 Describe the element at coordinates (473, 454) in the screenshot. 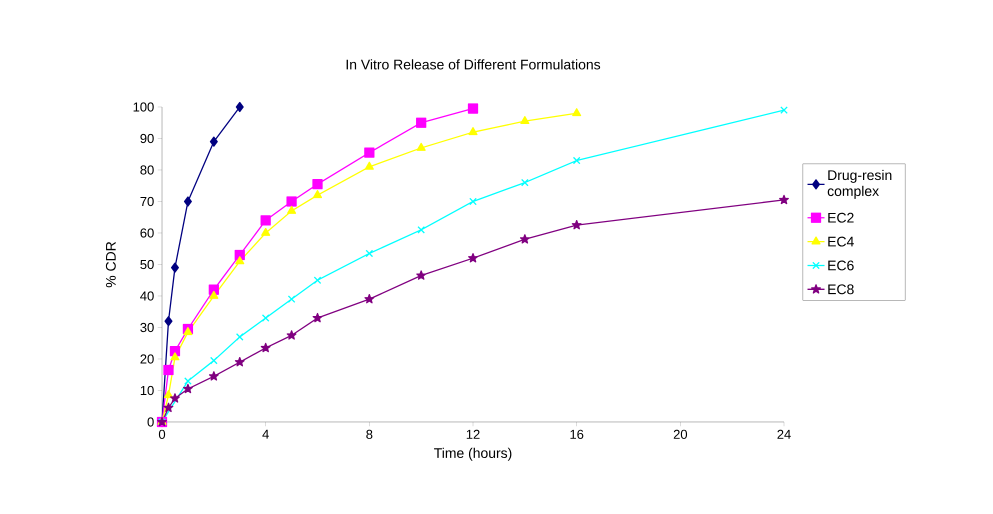

I see `x-axis-title: Time (hours)` at that location.